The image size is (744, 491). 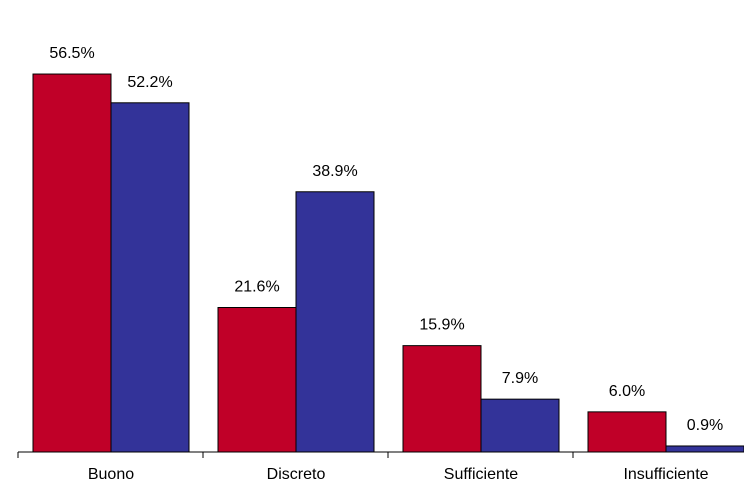 What do you see at coordinates (665, 474) in the screenshot?
I see `category-label: Insufficiente` at bounding box center [665, 474].